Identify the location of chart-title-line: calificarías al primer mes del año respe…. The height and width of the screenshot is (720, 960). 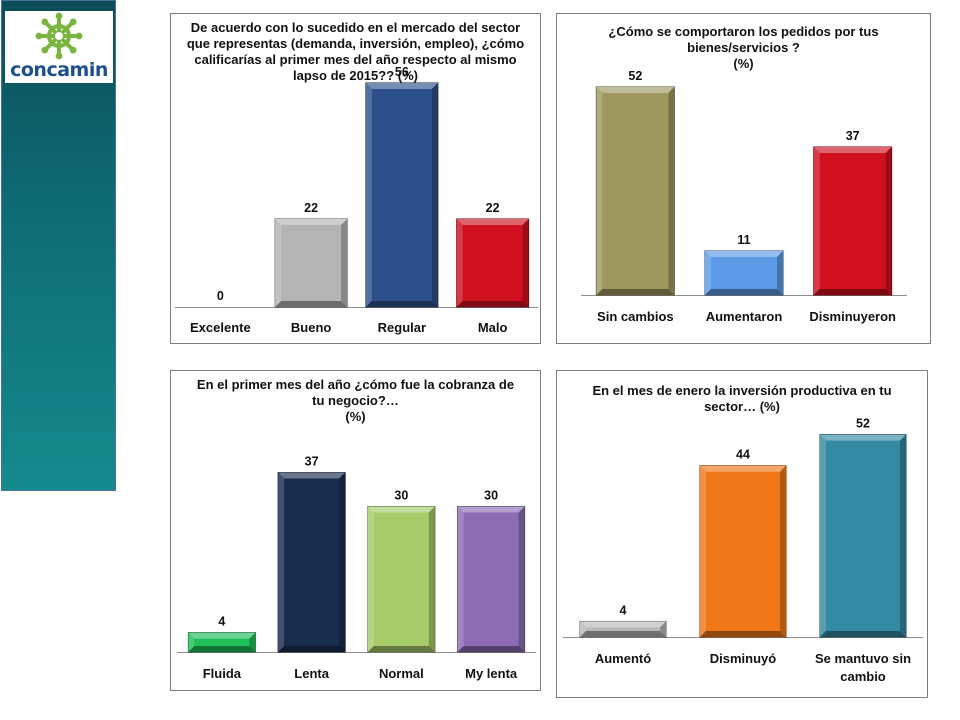
(355, 59).